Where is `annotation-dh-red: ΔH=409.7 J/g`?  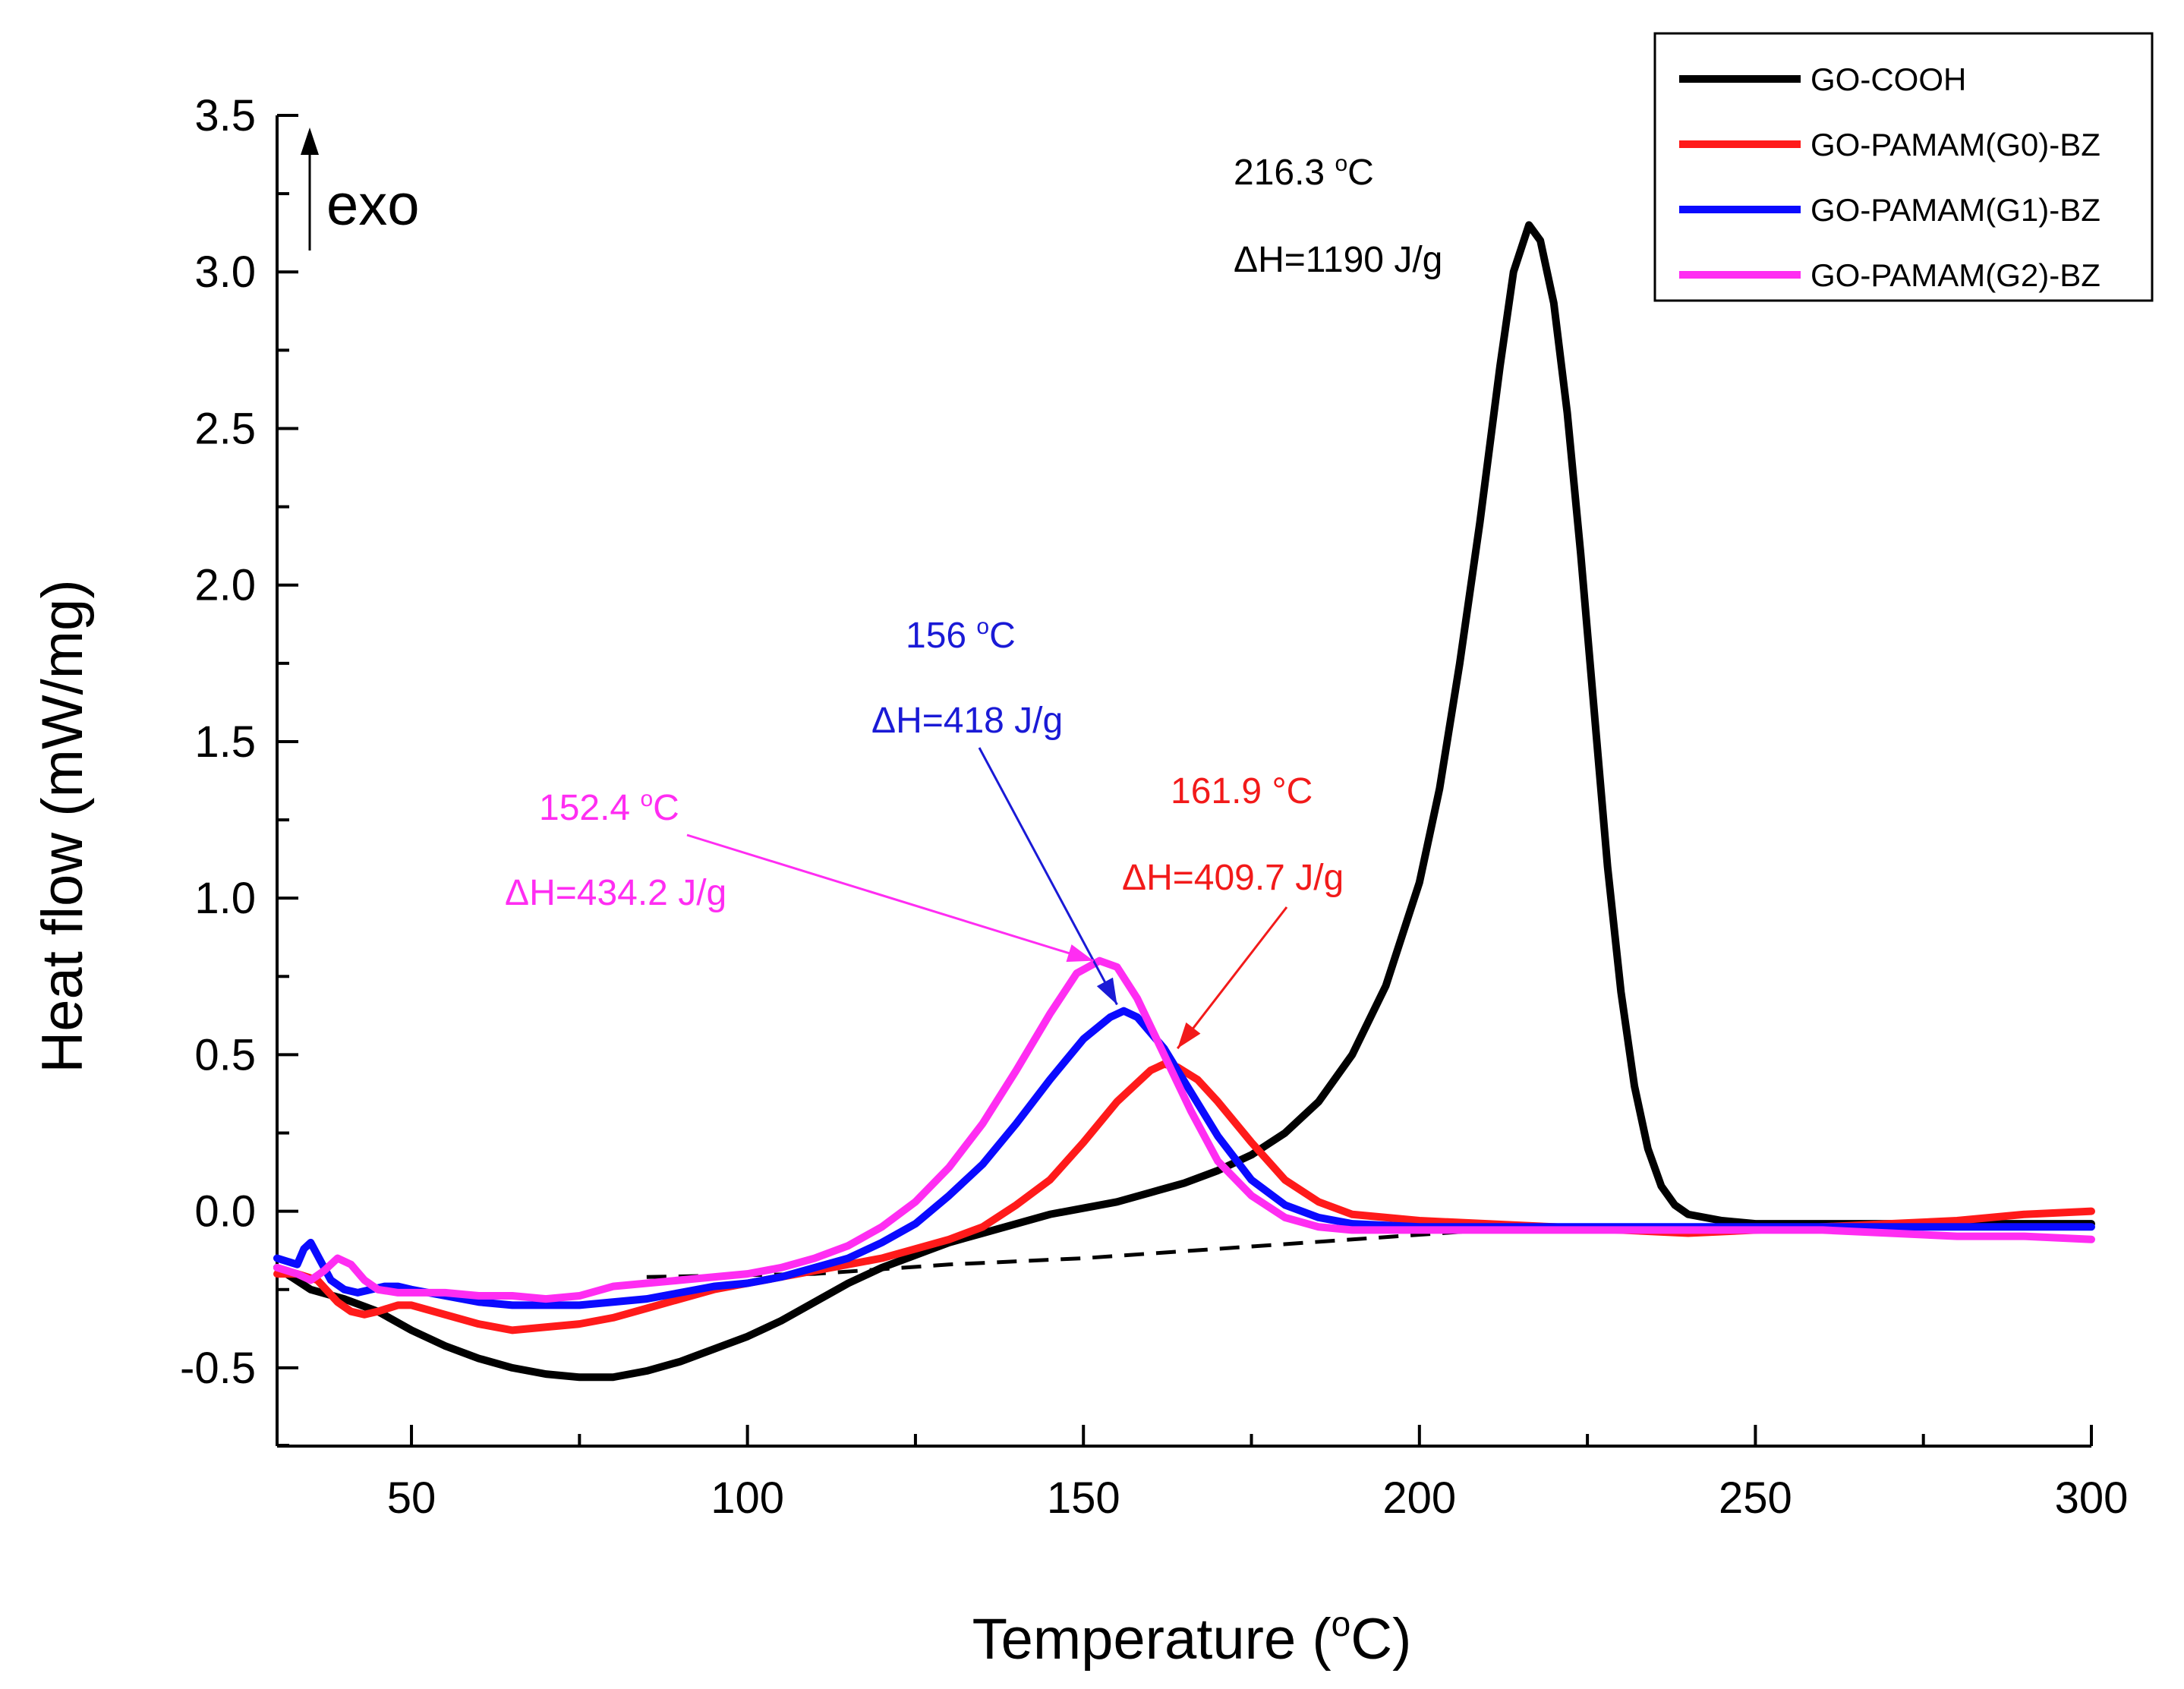
annotation-dh-red: ΔH=409.7 J/g is located at coordinates (1233, 878).